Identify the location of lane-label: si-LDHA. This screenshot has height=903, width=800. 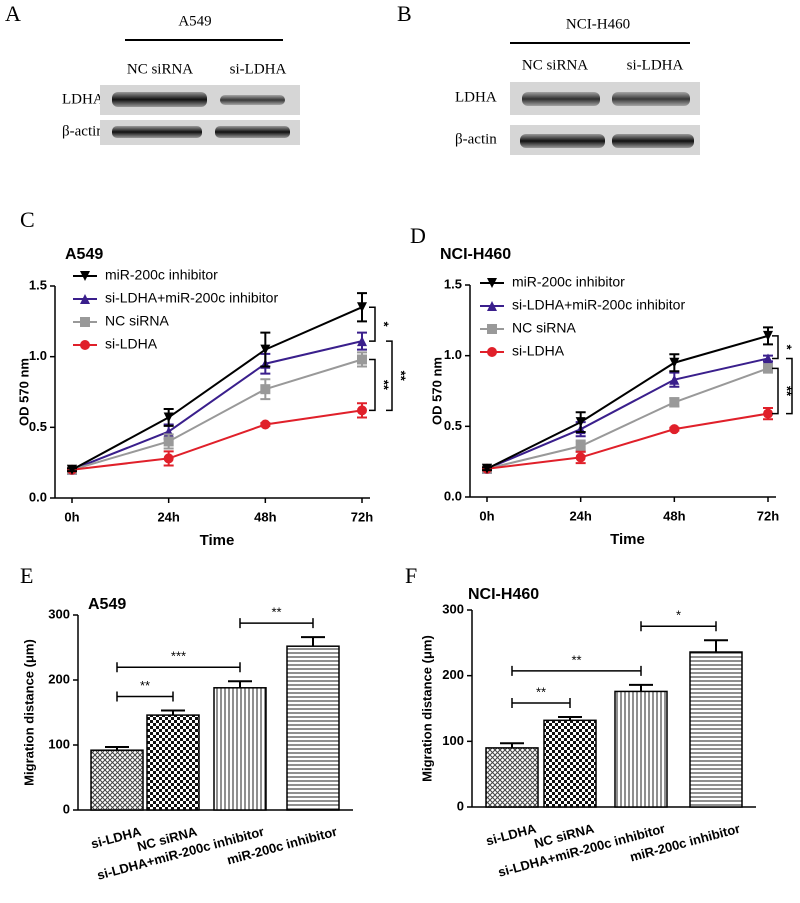
(258, 69).